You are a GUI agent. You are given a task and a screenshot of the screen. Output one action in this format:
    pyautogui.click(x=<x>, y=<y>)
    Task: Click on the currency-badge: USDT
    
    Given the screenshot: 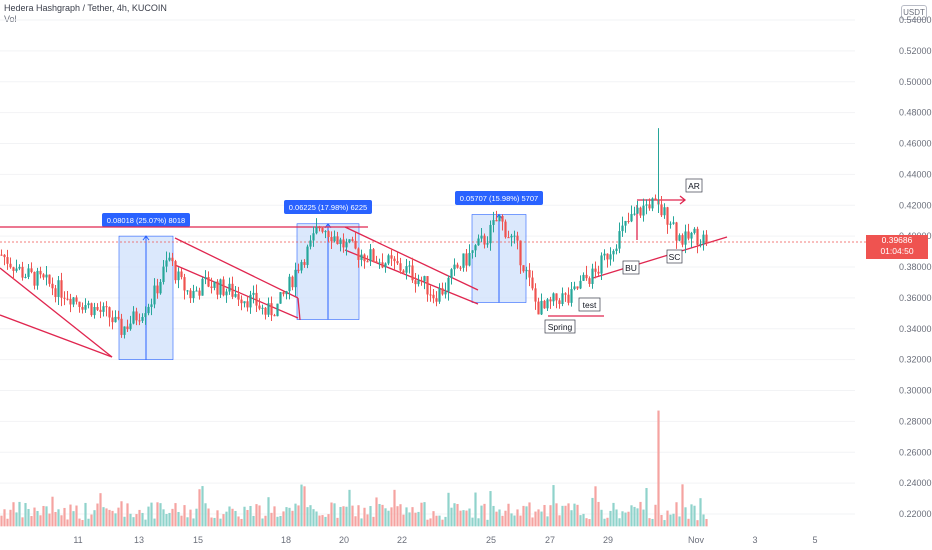 What is the action you would take?
    pyautogui.click(x=914, y=12)
    